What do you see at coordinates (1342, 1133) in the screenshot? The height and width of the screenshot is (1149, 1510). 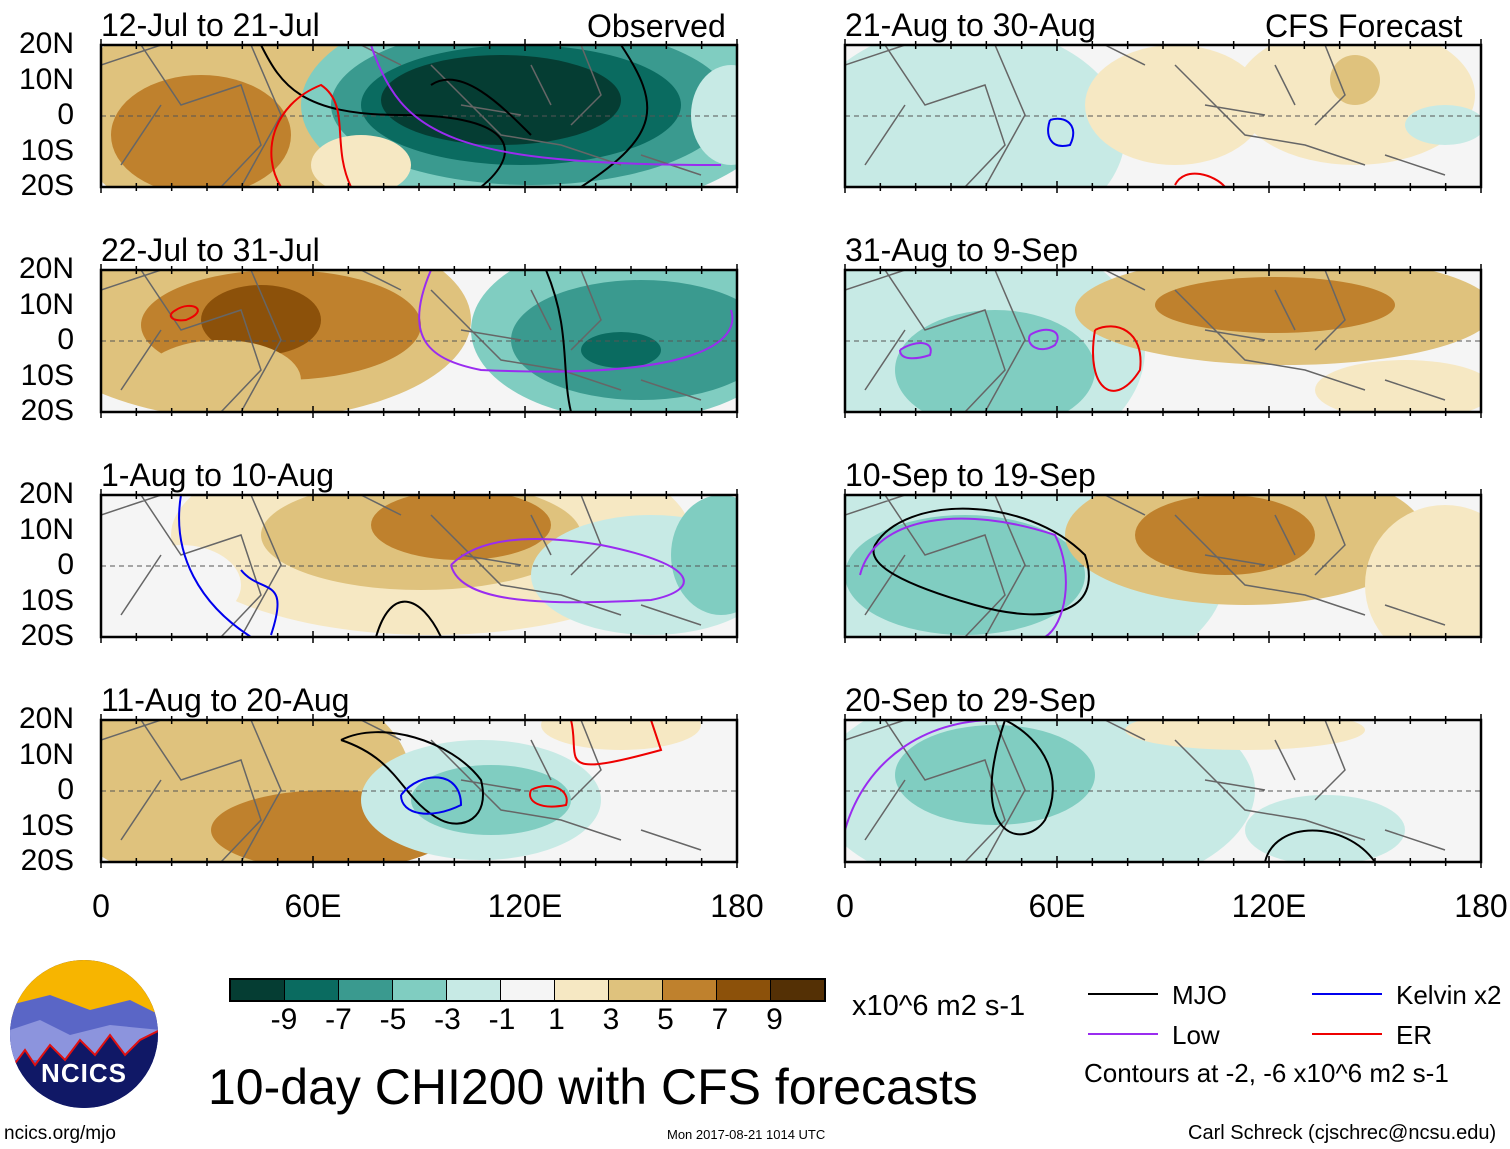 I see `author: Carl Schreck (cjschrec@ncsu.edu)` at bounding box center [1342, 1133].